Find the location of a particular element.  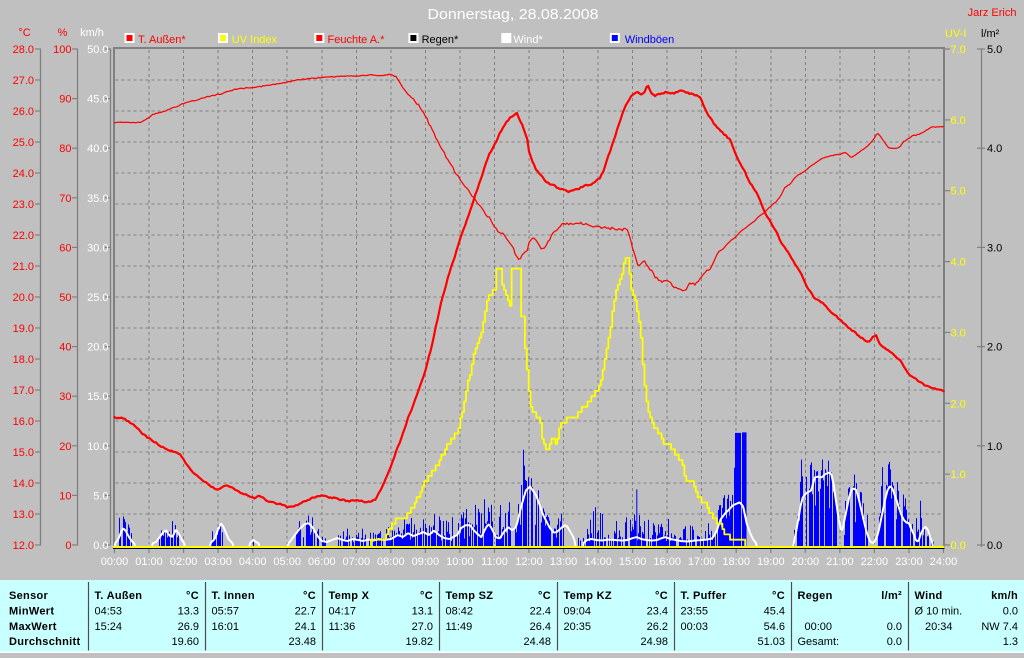

svg-text: 06:00 is located at coordinates (322, 562).